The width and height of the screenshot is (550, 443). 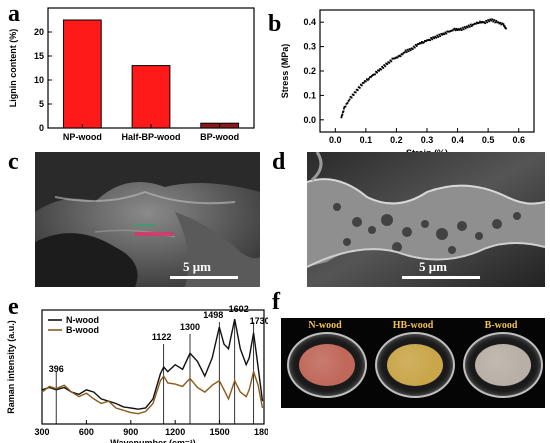 What do you see at coordinates (259, 321) in the screenshot?
I see `peak-label-e: 1730` at bounding box center [259, 321].